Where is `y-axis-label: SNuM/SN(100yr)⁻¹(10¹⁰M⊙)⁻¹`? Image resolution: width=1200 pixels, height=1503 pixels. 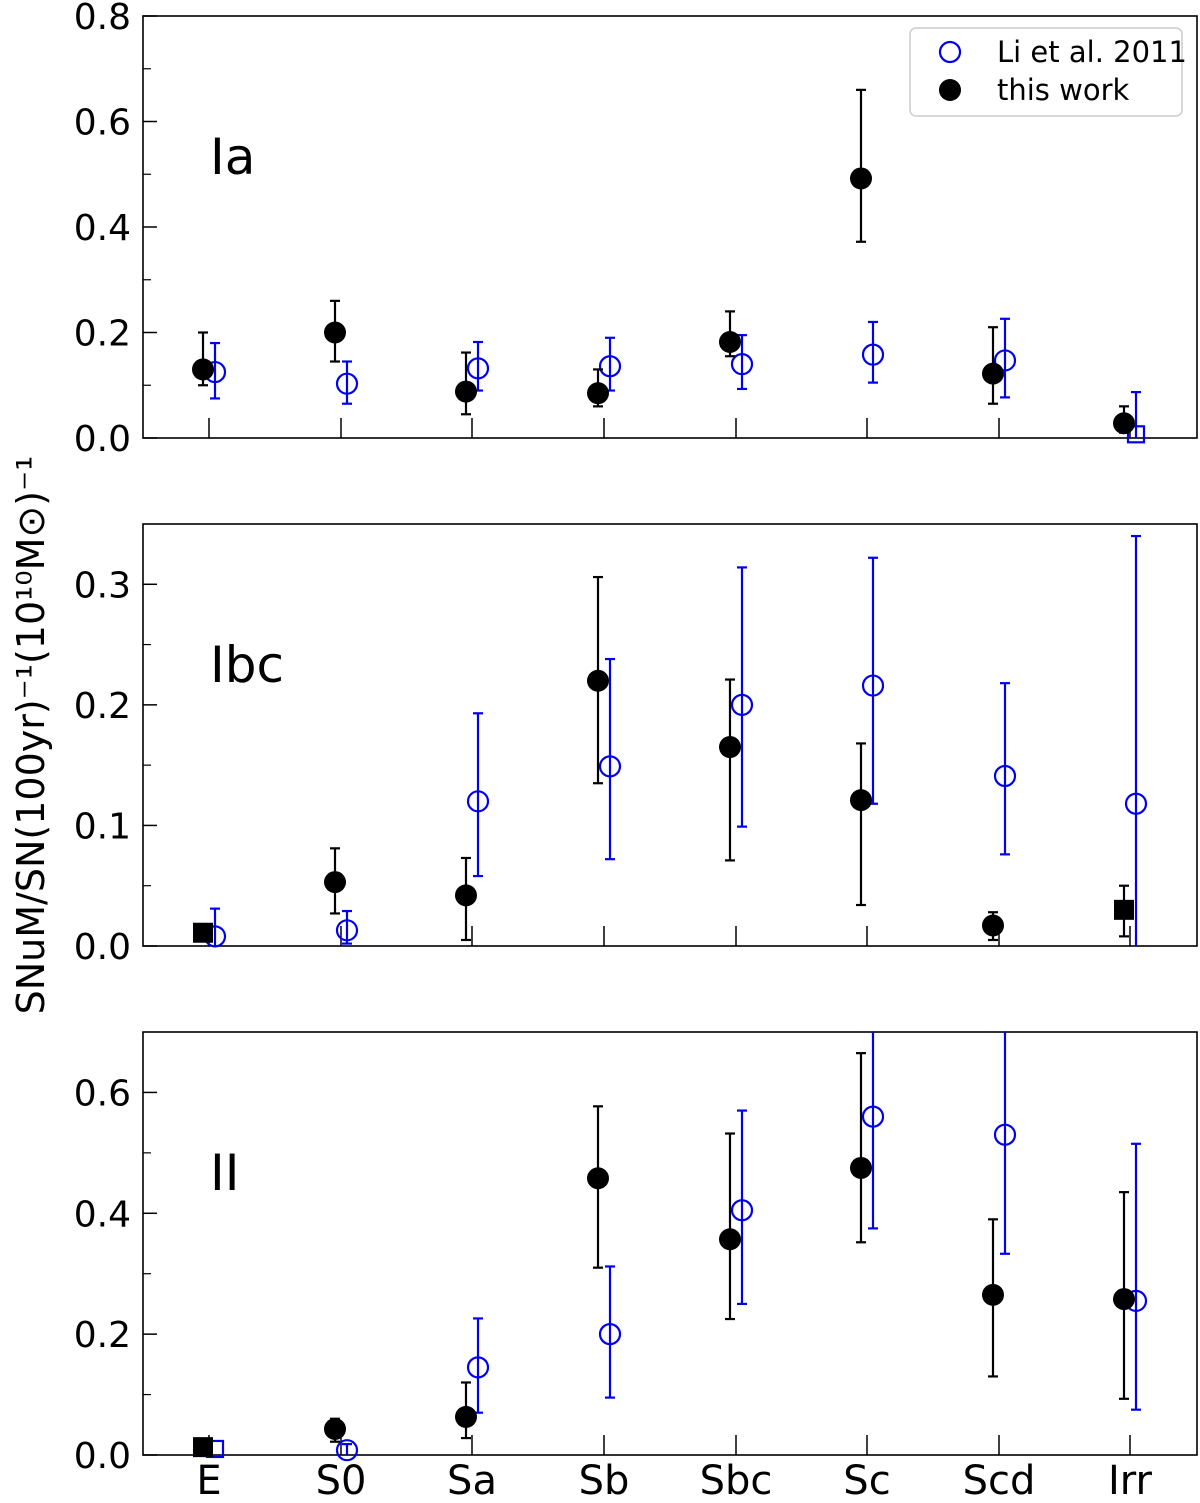 y-axis-label: SNuM/SN(100yr)⁻¹(10¹⁰M⊙)⁻¹ is located at coordinates (31, 735).